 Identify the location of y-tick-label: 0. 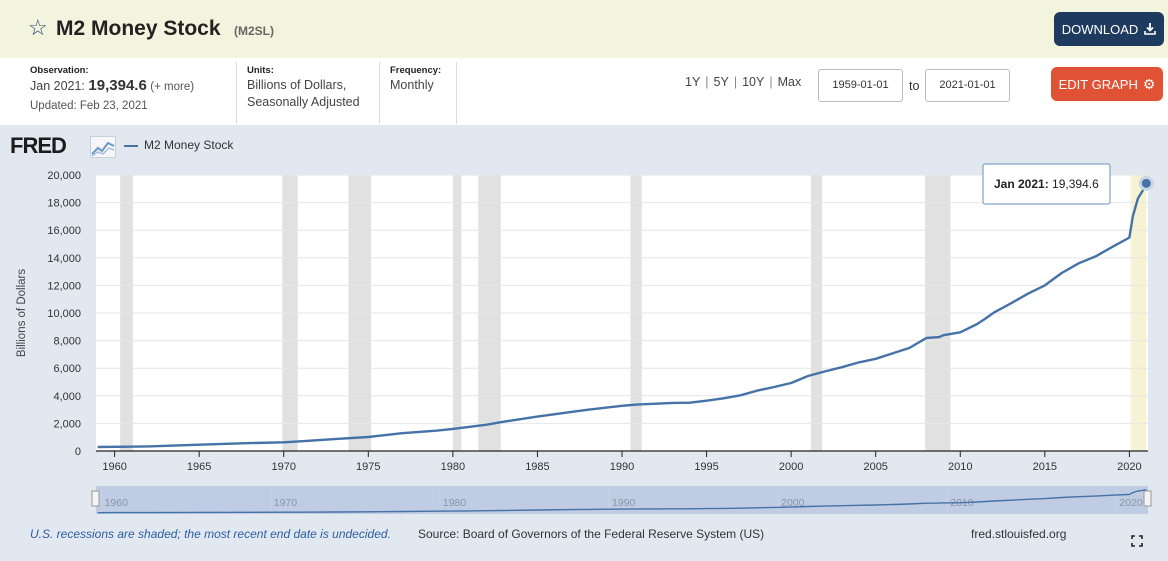
(78, 452).